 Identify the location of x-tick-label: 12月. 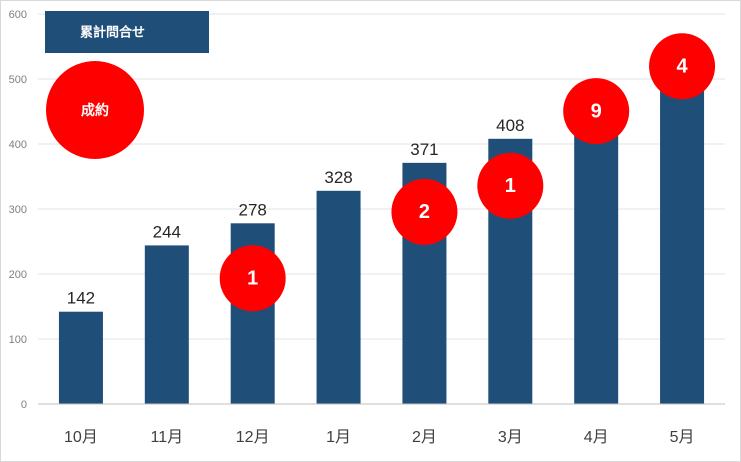
(253, 437).